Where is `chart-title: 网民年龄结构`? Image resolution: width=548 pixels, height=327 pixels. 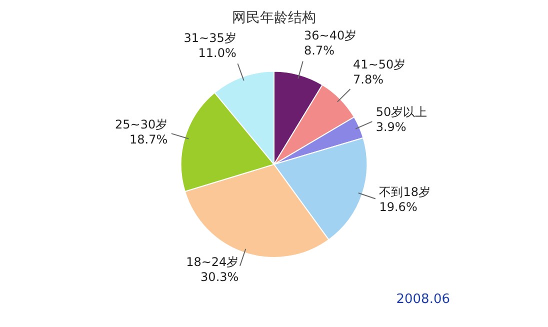
chart-title: 网民年龄结构 is located at coordinates (274, 18).